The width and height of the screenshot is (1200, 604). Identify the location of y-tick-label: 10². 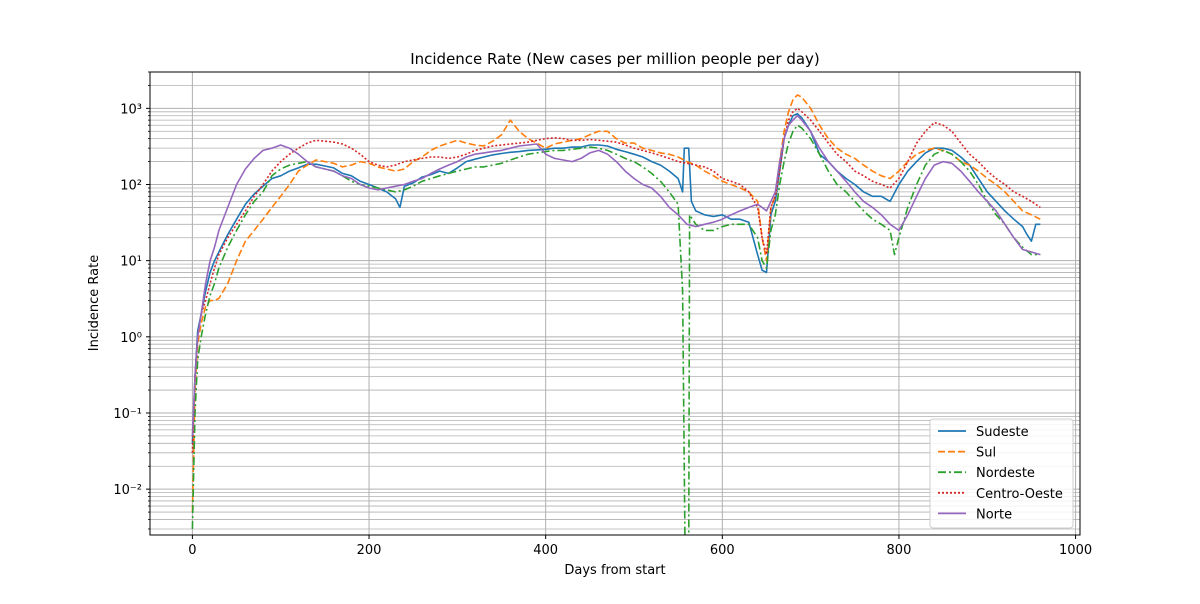
(131, 185).